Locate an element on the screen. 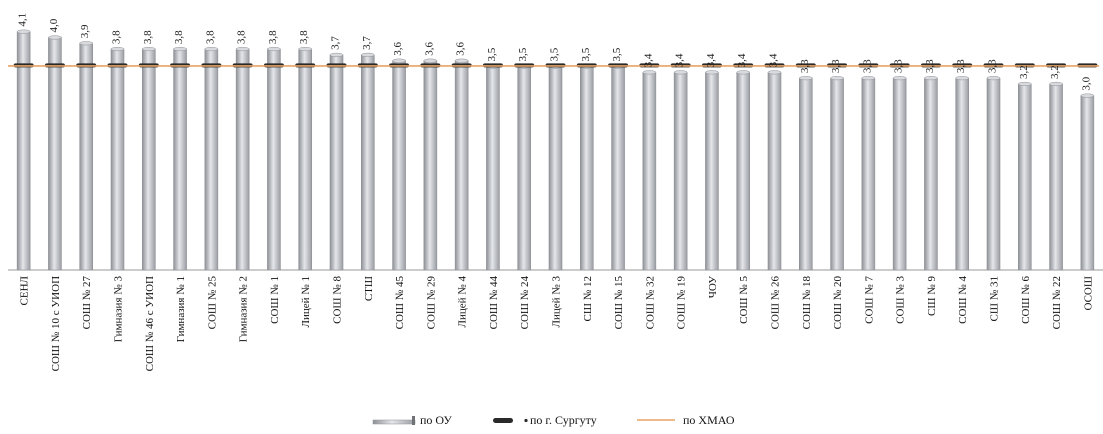 This screenshot has height=434, width=1103. category-label: Лицей № 3 is located at coordinates (557, 302).